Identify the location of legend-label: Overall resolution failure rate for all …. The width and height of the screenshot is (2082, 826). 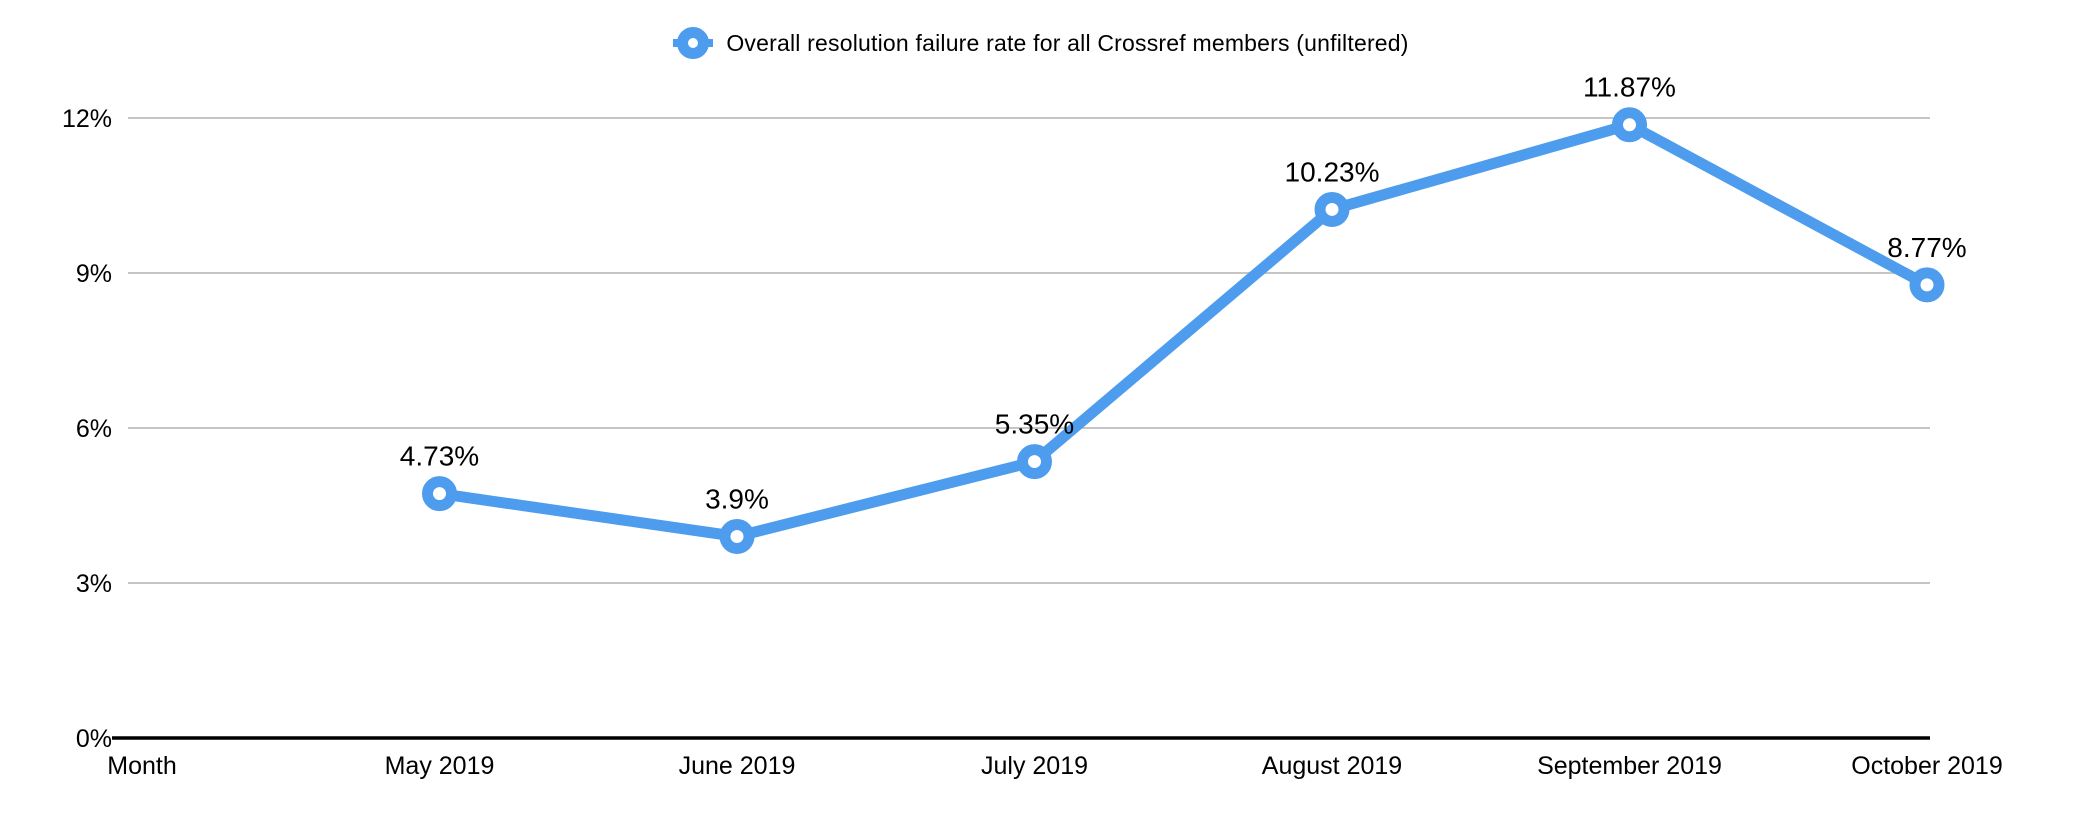
(1067, 42).